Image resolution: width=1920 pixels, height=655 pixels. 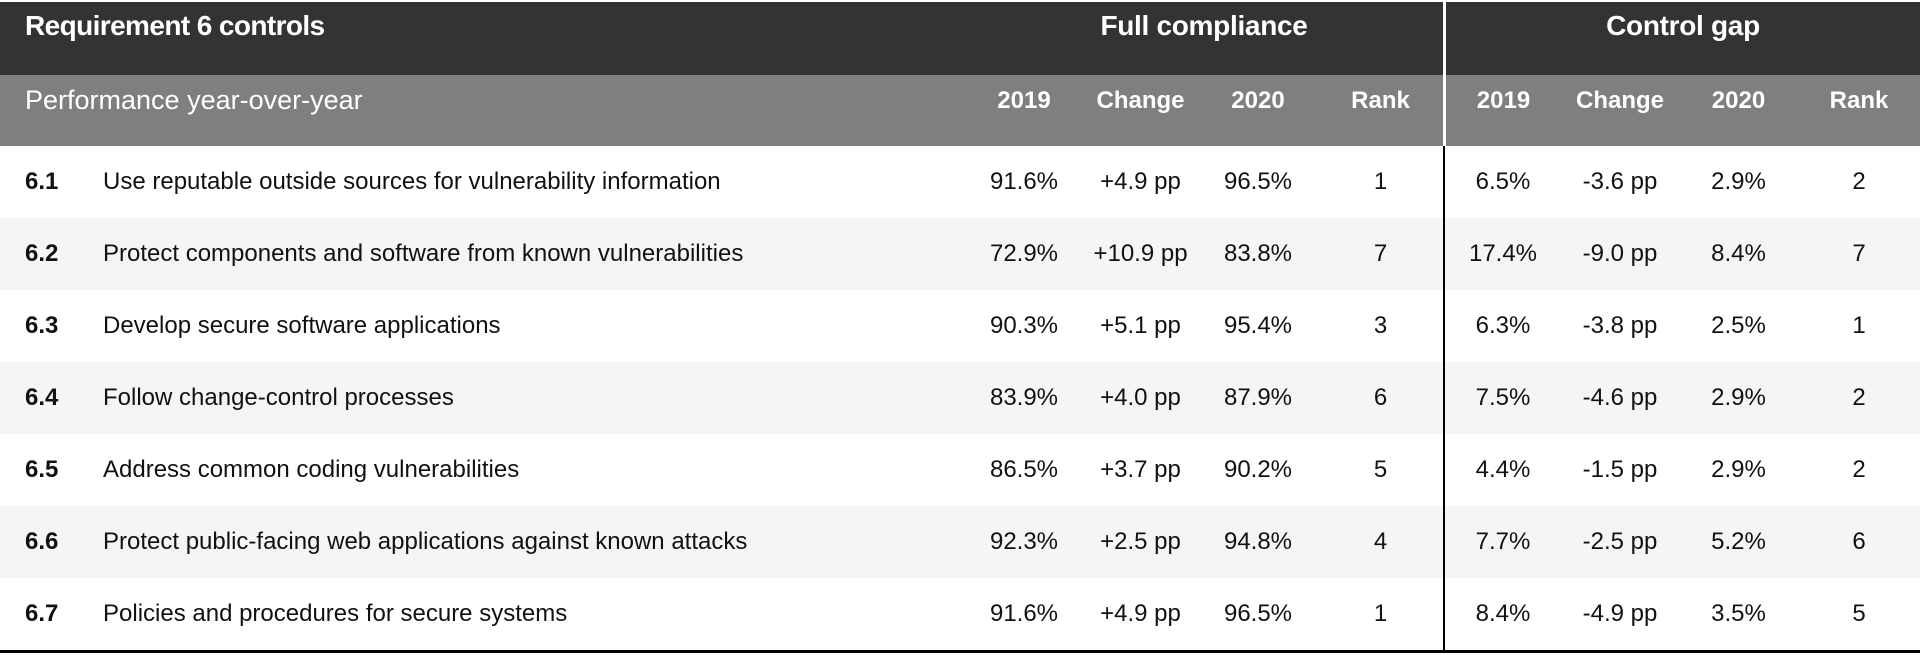 I want to click on cg-2020-value: 5.2%, so click(x=1738, y=541).